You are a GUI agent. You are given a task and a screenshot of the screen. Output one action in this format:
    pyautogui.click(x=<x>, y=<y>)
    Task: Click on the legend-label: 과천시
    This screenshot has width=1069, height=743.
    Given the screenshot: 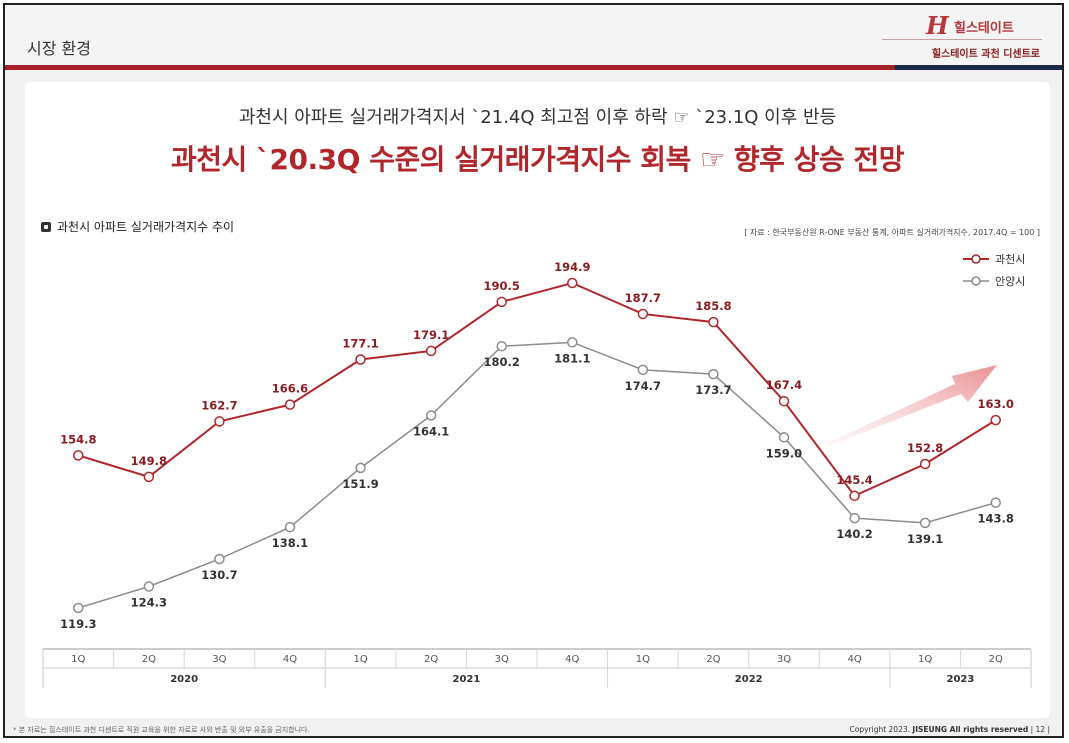 What is the action you would take?
    pyautogui.click(x=1010, y=259)
    